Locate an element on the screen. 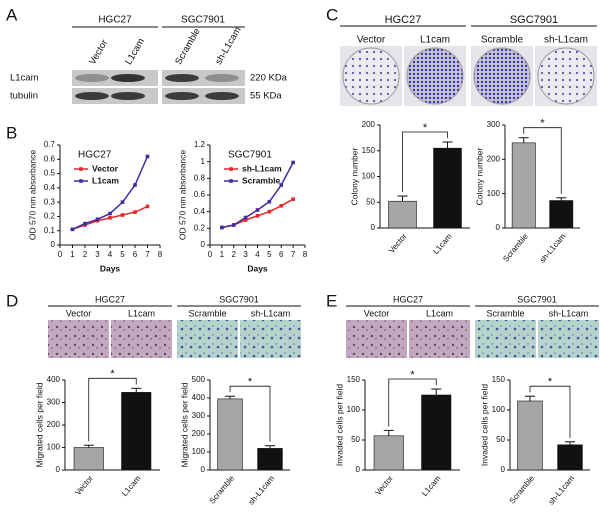  y-tick-label: 300 is located at coordinates (199, 415).